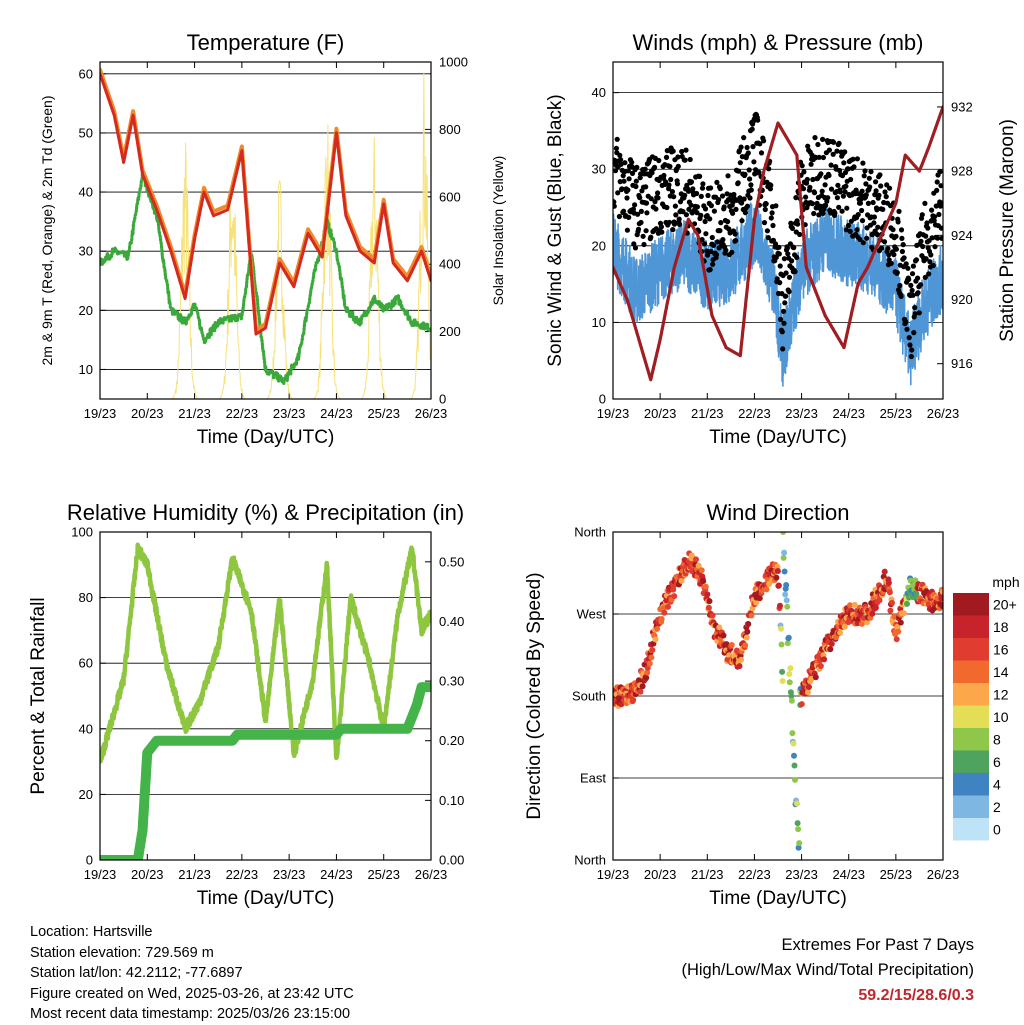 The width and height of the screenshot is (1024, 1025). I want to click on tick-label-left: North, so click(590, 532).